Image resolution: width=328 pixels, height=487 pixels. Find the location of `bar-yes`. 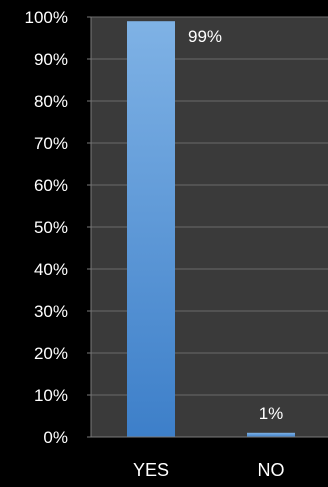

bar-yes is located at coordinates (151, 229).